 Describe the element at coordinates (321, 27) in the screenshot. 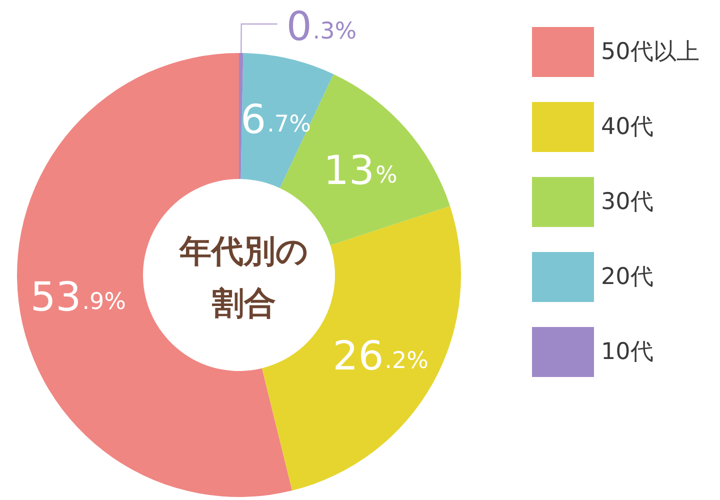

I see `data-label: 0.3%` at that location.